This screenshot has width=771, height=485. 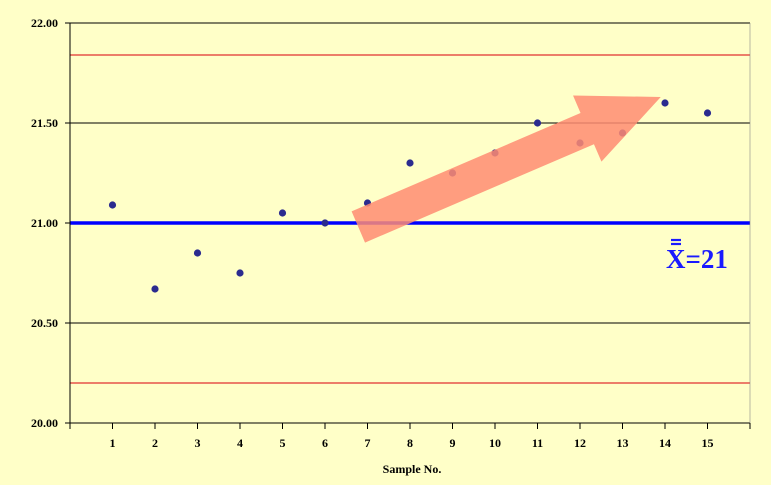 What do you see at coordinates (44, 123) in the screenshot?
I see `y-tick-label: 21.50` at bounding box center [44, 123].